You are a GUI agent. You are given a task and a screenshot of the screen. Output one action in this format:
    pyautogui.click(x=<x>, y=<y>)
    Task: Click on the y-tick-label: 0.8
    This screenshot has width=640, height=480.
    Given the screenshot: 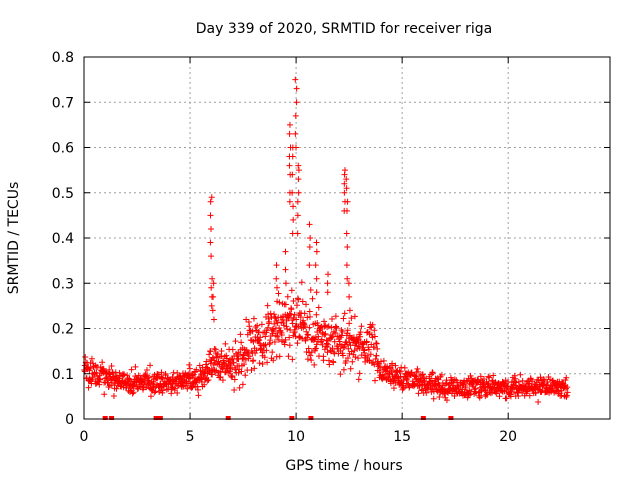 What is the action you would take?
    pyautogui.click(x=63, y=58)
    